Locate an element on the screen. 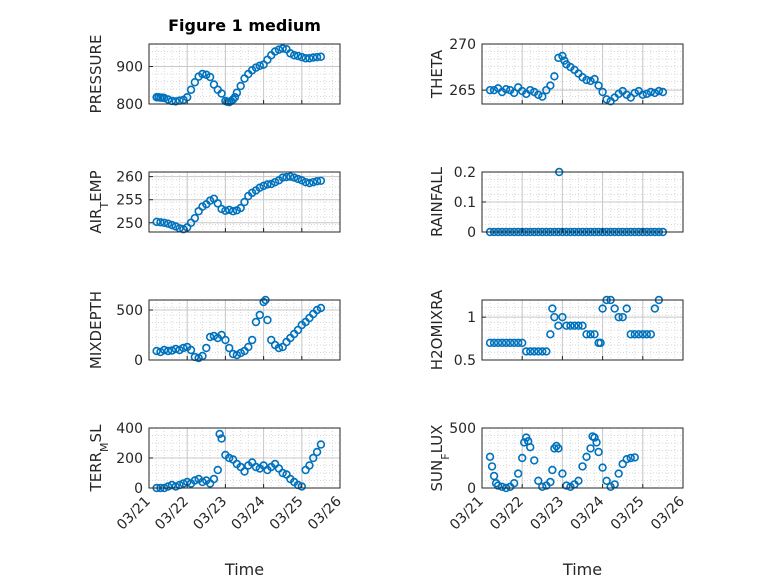  panel-h2omixra-ylabel: H2OMIXRA is located at coordinates (437, 329).